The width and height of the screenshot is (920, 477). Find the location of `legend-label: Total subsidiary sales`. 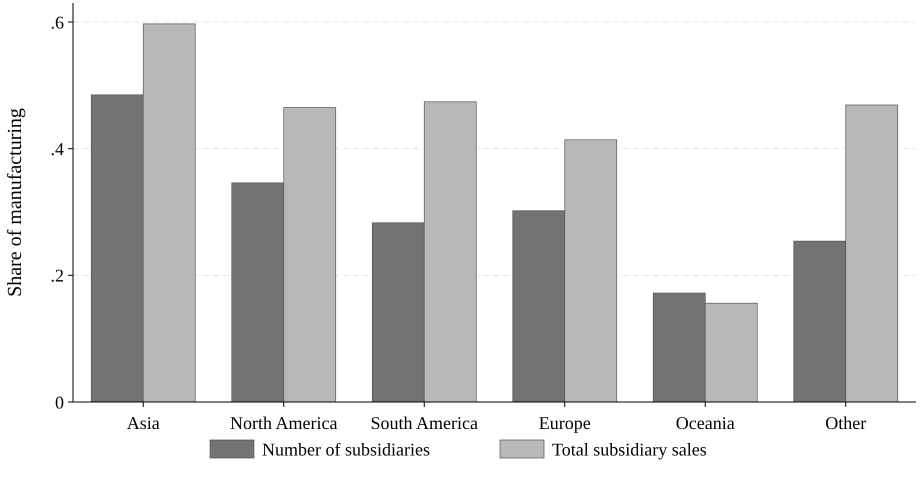

legend-label: Total subsidiary sales is located at coordinates (629, 449).